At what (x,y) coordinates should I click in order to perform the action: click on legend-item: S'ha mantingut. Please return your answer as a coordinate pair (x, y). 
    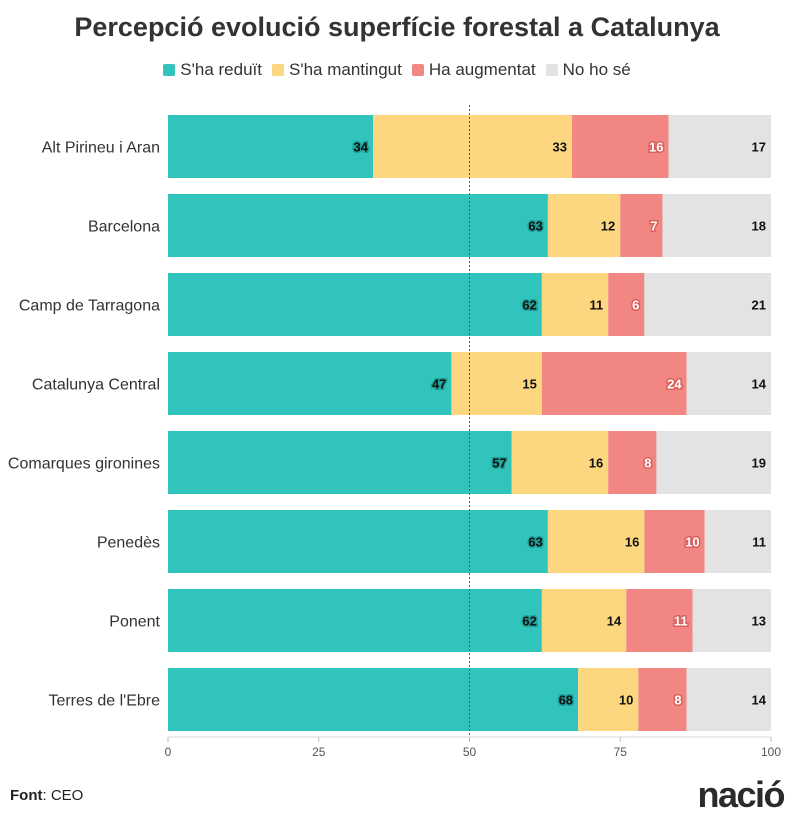
    Looking at the image, I should click on (336, 70).